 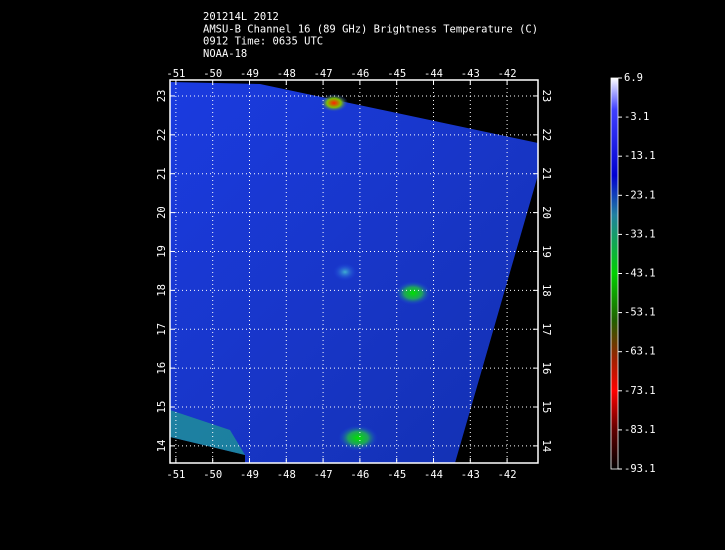 What do you see at coordinates (640, 352) in the screenshot?
I see `colorbar-label: -63.1` at bounding box center [640, 352].